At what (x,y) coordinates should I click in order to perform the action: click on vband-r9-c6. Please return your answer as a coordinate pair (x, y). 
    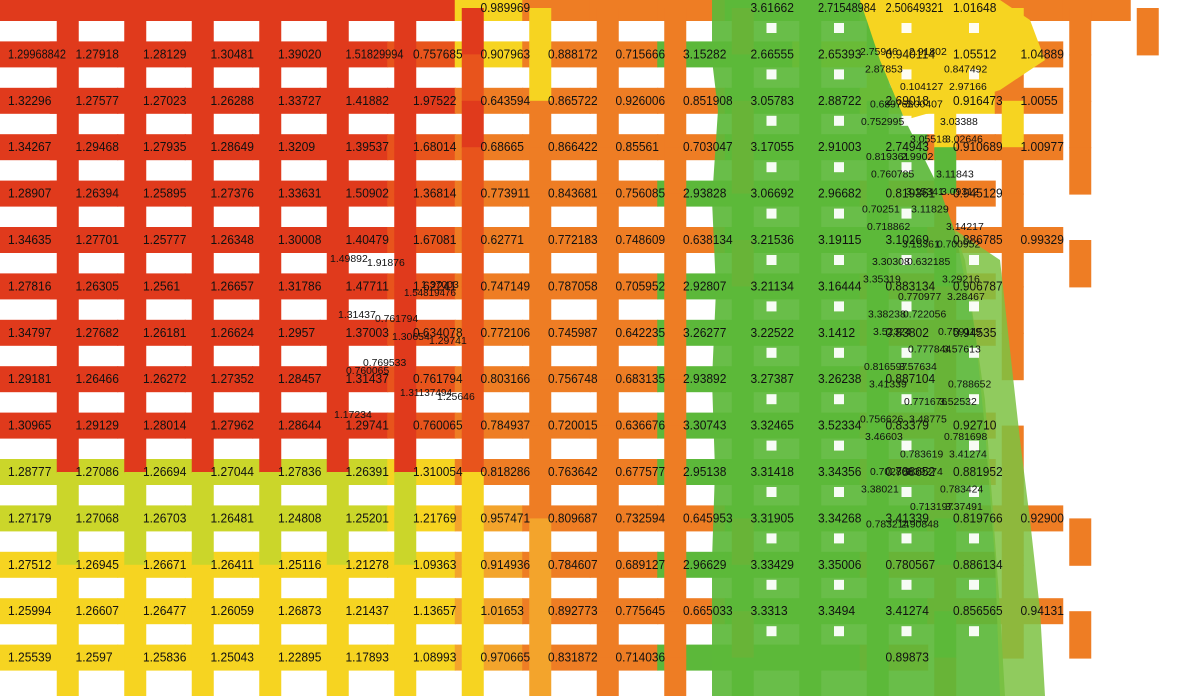
    Looking at the image, I should click on (472, 449).